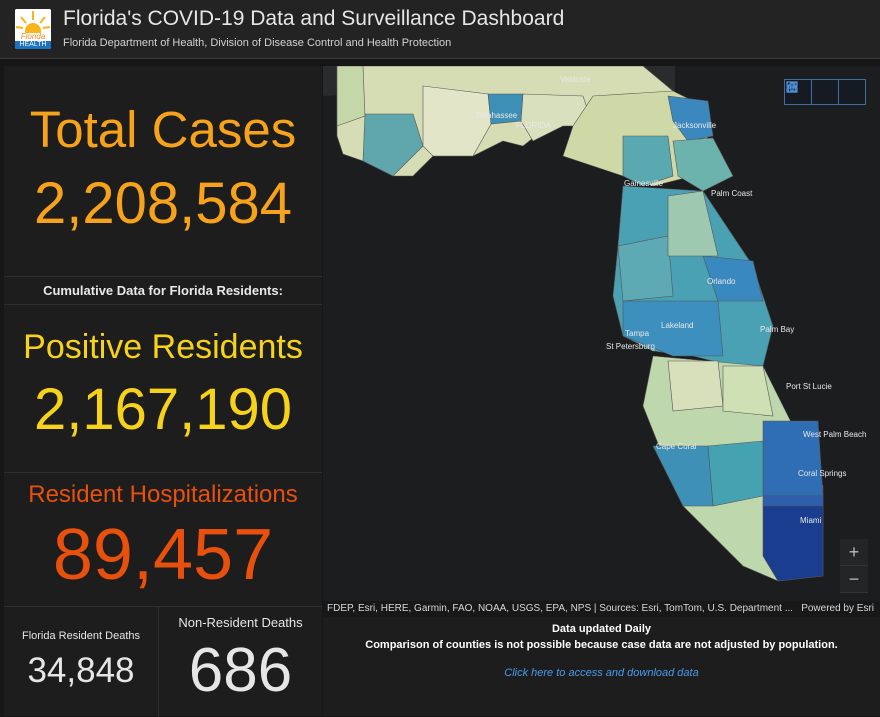 The height and width of the screenshot is (717, 880). What do you see at coordinates (601, 629) in the screenshot?
I see `update-note: Data updated Daily` at bounding box center [601, 629].